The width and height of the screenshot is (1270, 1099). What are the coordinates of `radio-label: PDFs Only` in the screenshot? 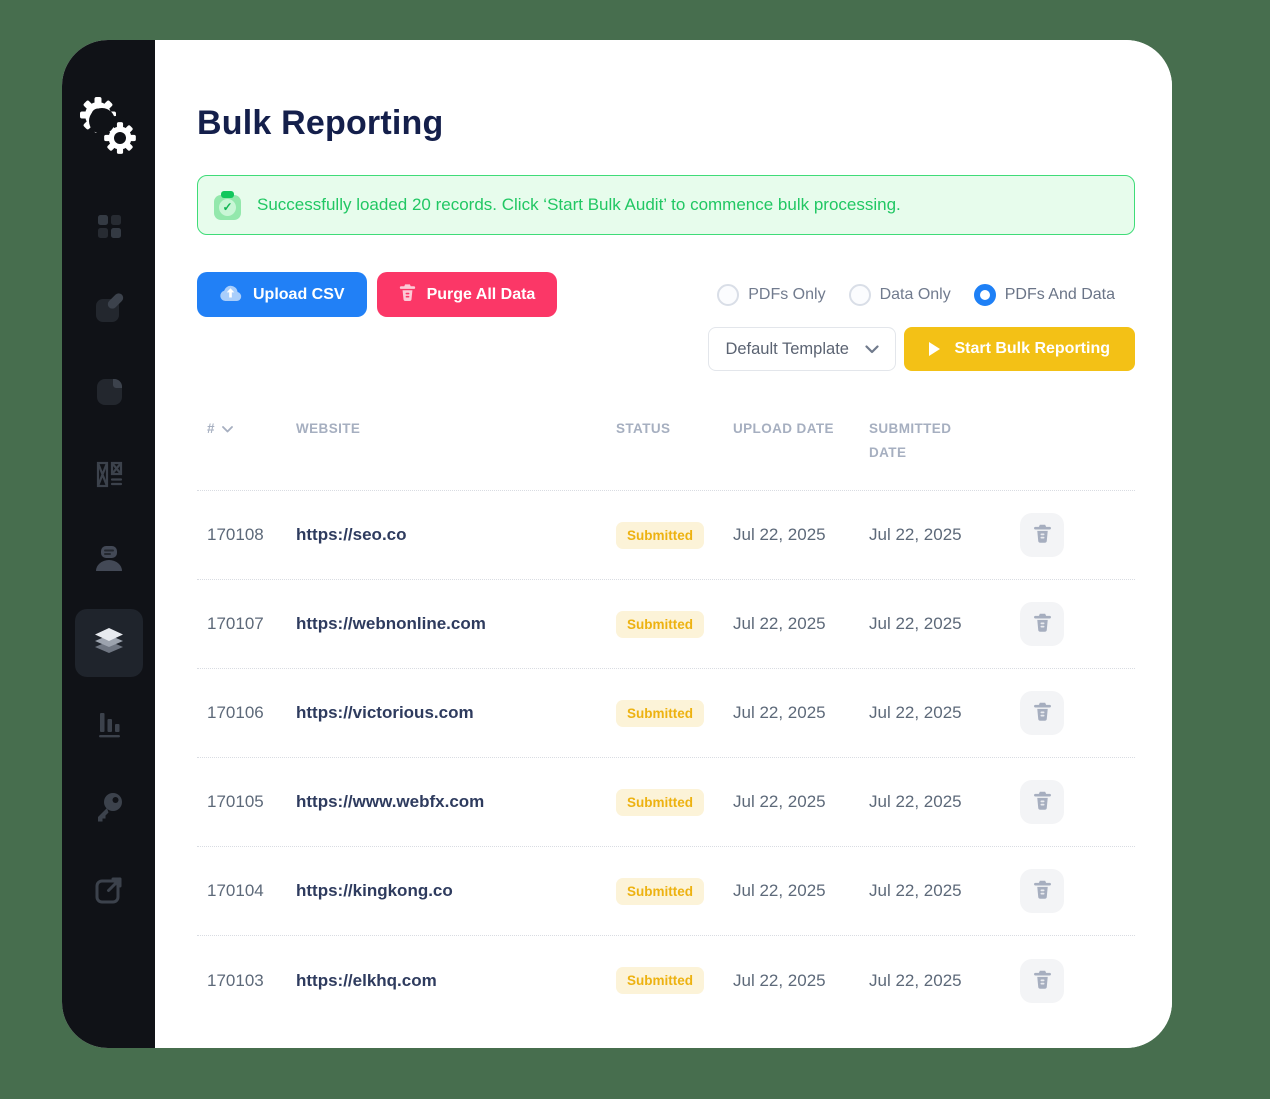 It's located at (787, 294).